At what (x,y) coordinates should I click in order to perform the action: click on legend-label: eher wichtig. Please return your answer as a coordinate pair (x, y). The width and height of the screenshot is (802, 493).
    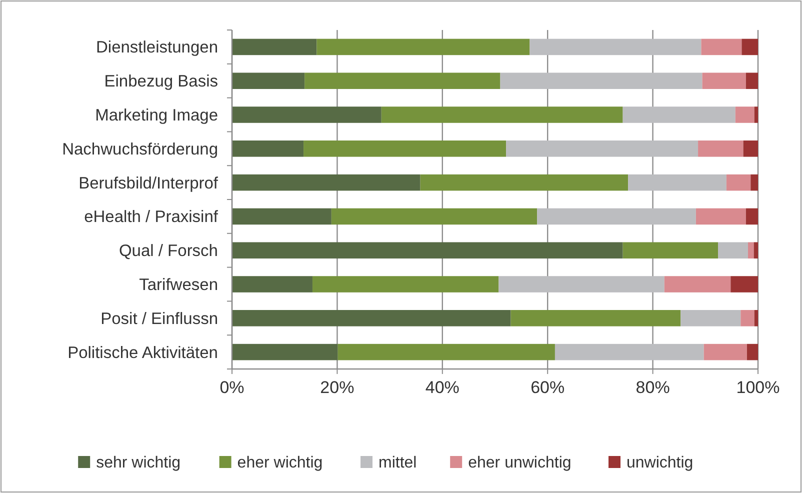
    Looking at the image, I should click on (280, 463).